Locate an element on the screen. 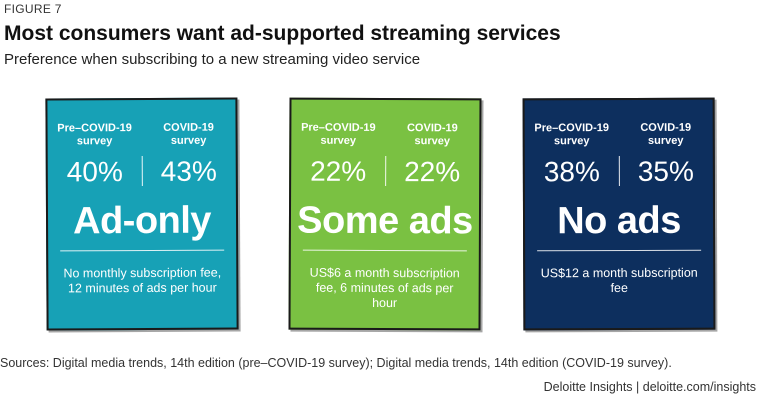  covid-value: 22% is located at coordinates (432, 172).